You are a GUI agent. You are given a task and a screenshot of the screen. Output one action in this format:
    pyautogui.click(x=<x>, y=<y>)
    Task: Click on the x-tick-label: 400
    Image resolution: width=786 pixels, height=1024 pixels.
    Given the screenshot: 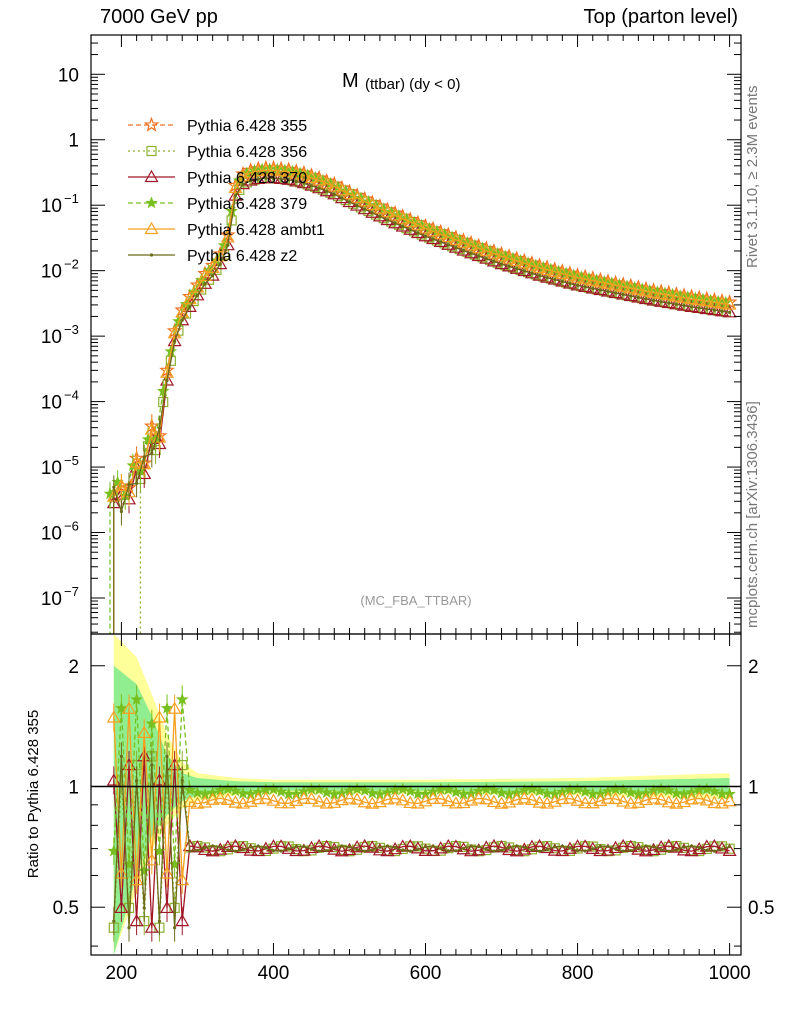 What is the action you would take?
    pyautogui.click(x=274, y=973)
    